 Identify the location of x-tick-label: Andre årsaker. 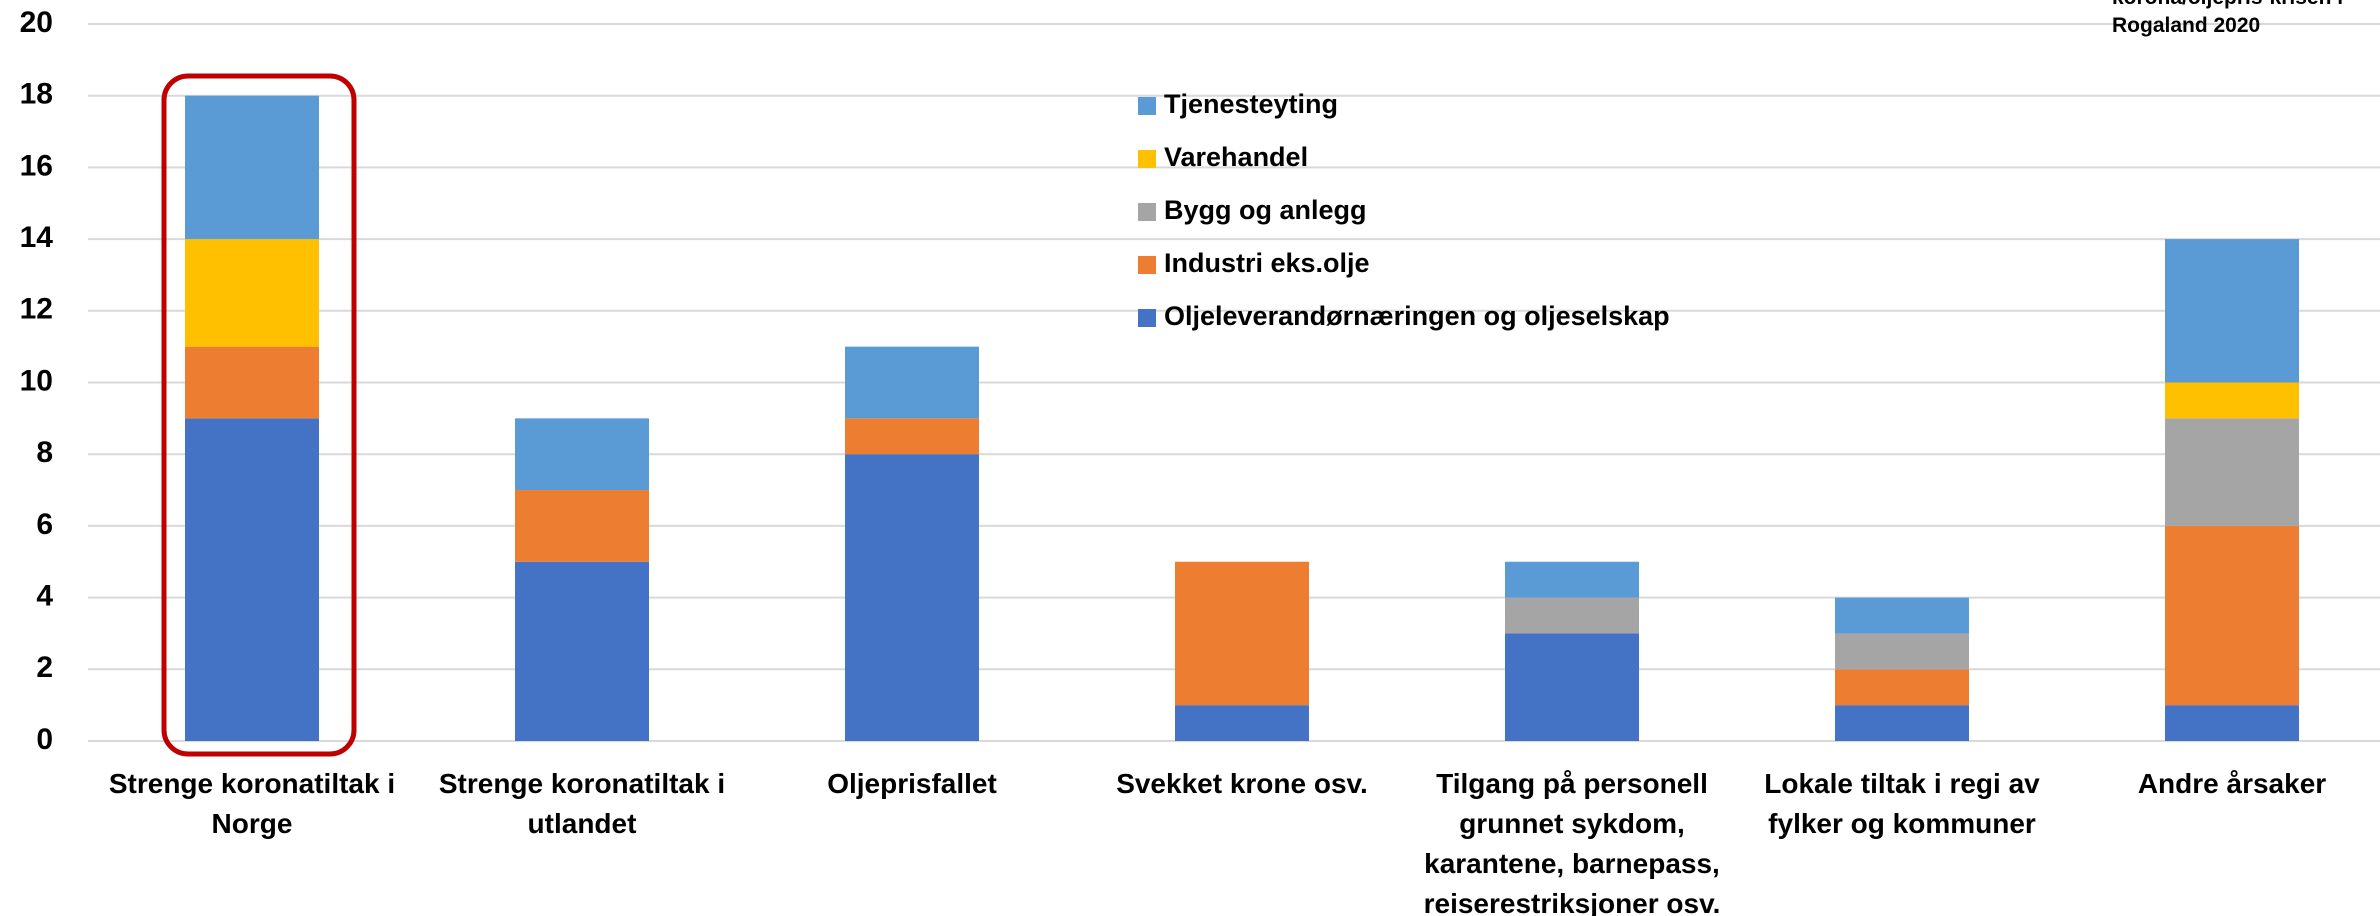
(2232, 783).